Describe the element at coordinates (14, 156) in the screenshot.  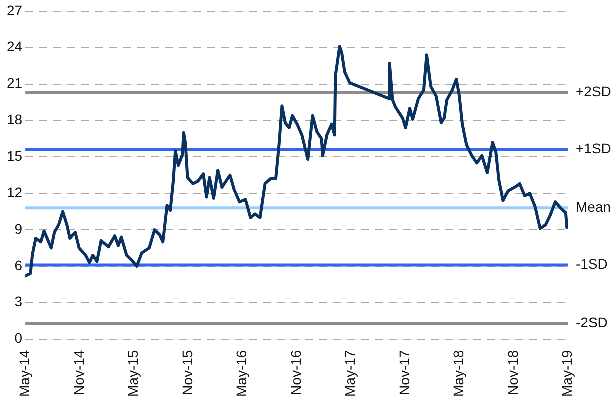
I see `y-tick-label: 15` at that location.